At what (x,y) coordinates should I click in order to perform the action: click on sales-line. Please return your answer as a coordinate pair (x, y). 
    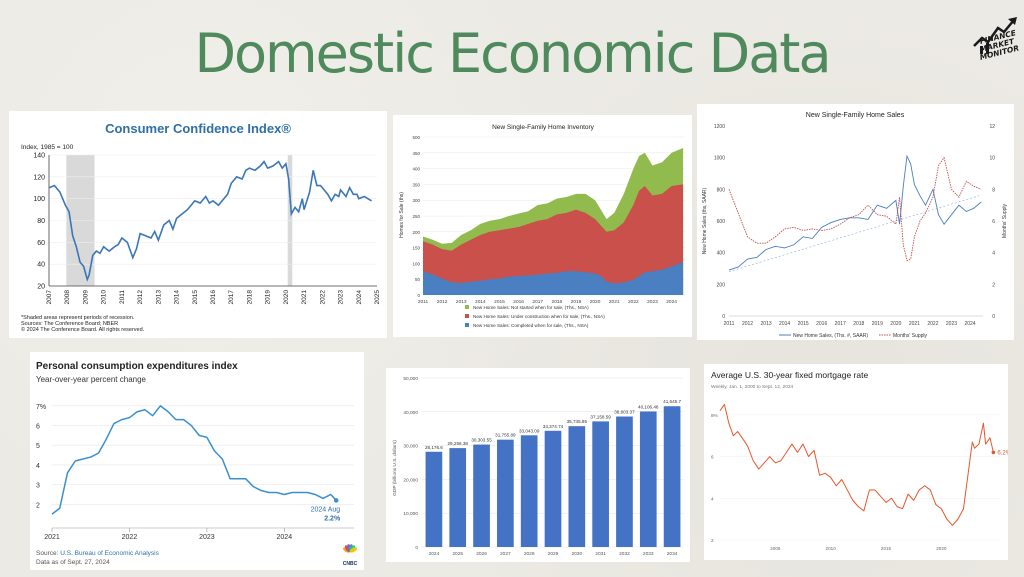
    Looking at the image, I should click on (855, 212).